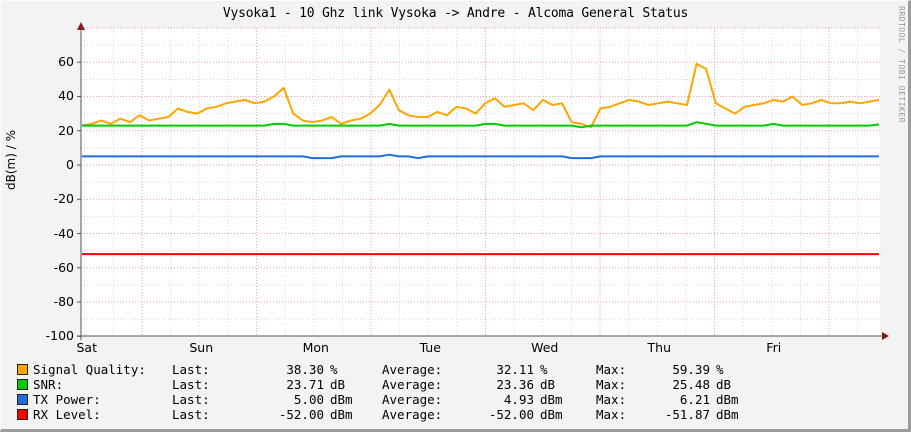 The height and width of the screenshot is (432, 911). What do you see at coordinates (305, 384) in the screenshot?
I see `legend-last-value: 23.71` at bounding box center [305, 384].